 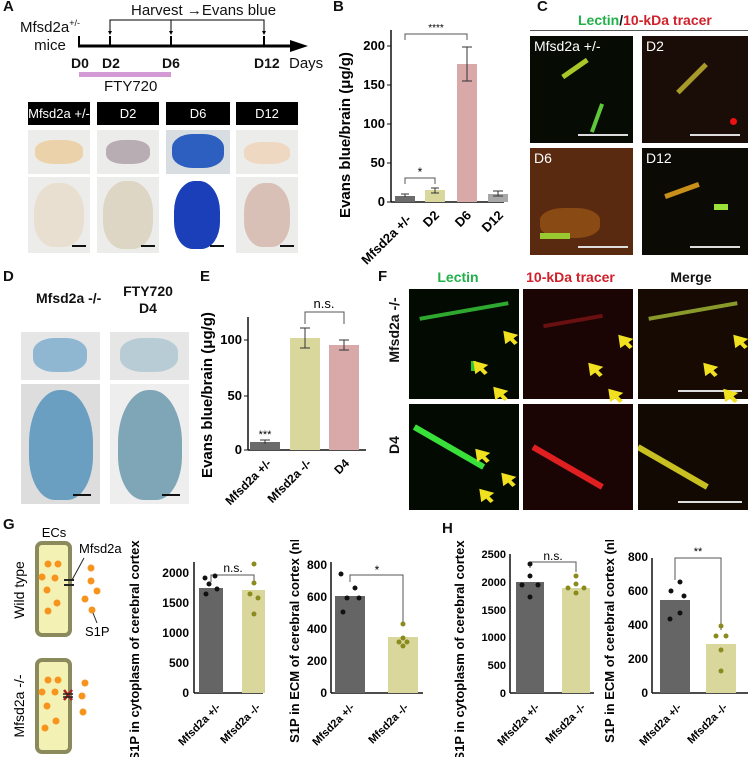 I want to click on d-col1-label: Mfsd2a -/-, so click(x=69, y=298).